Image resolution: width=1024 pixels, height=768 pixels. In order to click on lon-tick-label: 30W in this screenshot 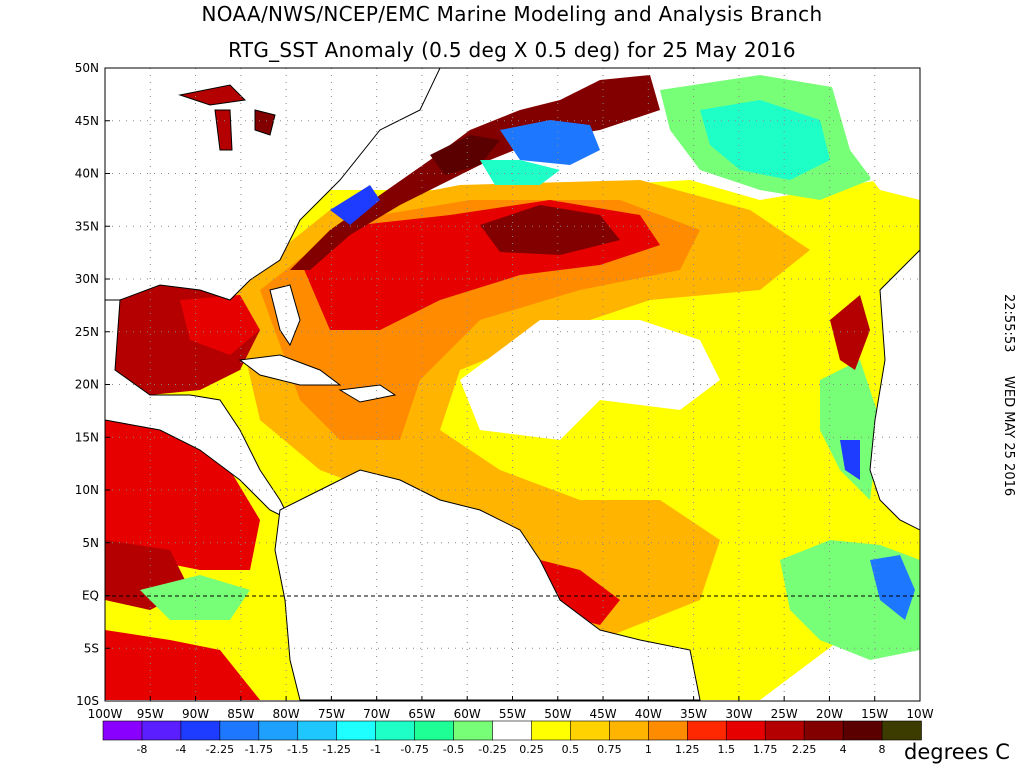, I will do `click(738, 714)`.